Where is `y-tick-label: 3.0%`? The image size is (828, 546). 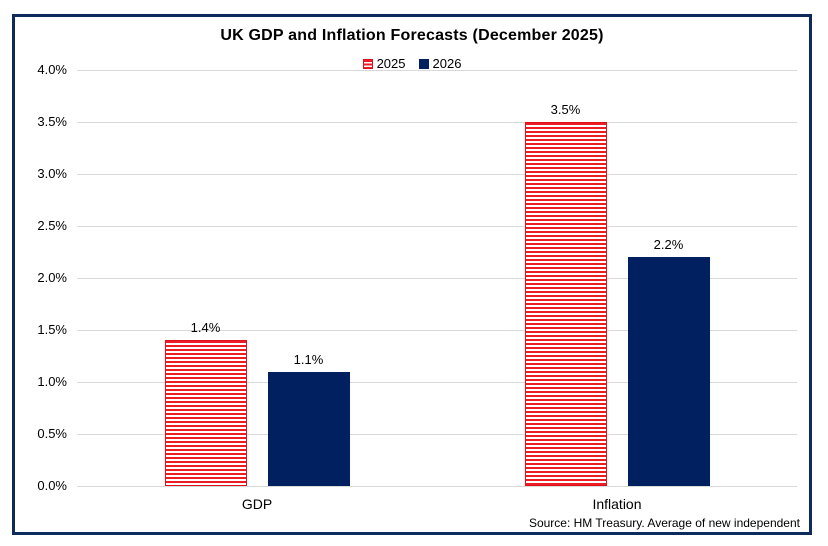 y-tick-label: 3.0% is located at coordinates (52, 173).